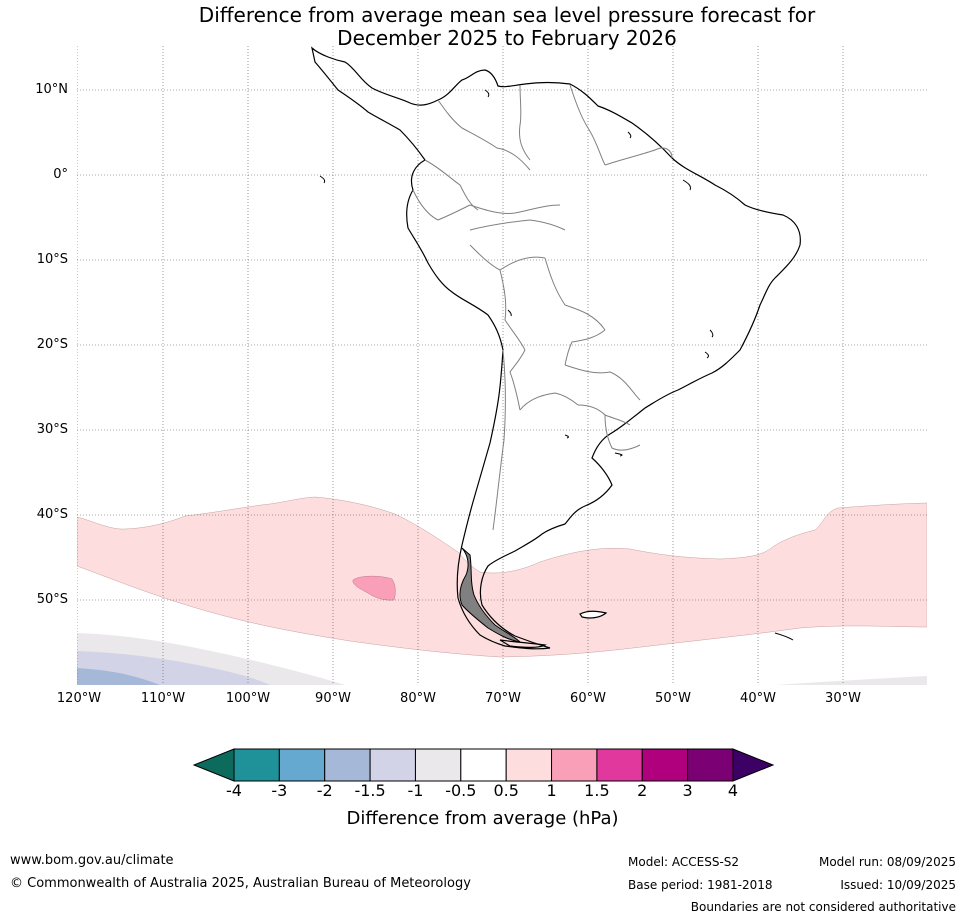 The image size is (965, 919). Describe the element at coordinates (898, 885) in the screenshot. I see `issued-text: Issued: 10/09/2025` at that location.